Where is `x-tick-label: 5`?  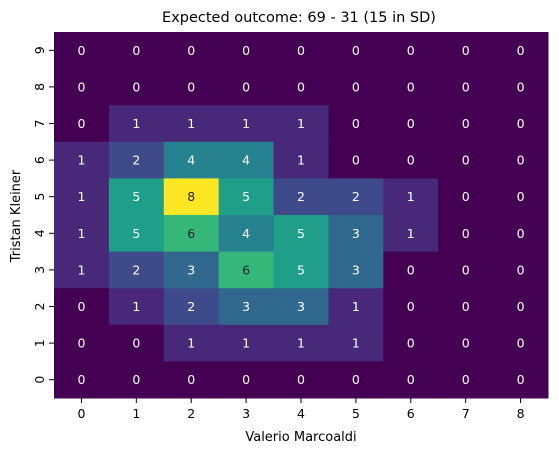
x-tick-label: 5 is located at coordinates (356, 413).